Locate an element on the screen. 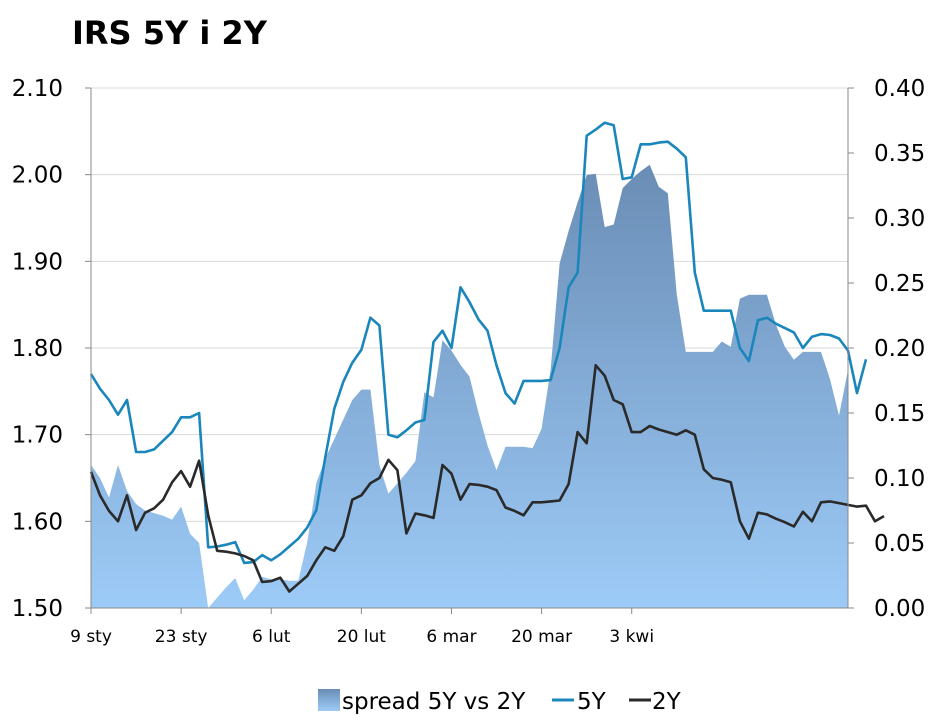 The image size is (948, 727). right-tick-label: 0.40 is located at coordinates (899, 89).